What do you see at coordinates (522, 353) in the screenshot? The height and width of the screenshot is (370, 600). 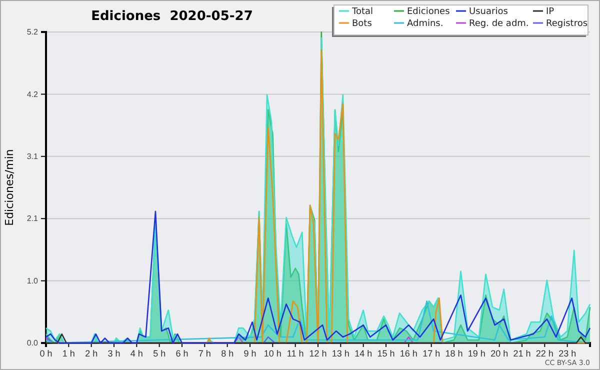 I see `x-tick-label: 21 h` at bounding box center [522, 353].